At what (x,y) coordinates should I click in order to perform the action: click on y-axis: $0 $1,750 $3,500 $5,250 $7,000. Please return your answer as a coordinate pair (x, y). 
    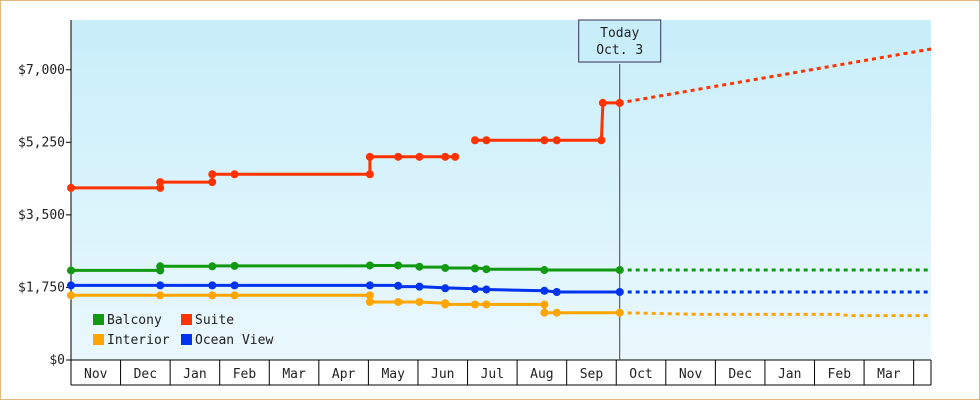
    Looking at the image, I should click on (45, 194).